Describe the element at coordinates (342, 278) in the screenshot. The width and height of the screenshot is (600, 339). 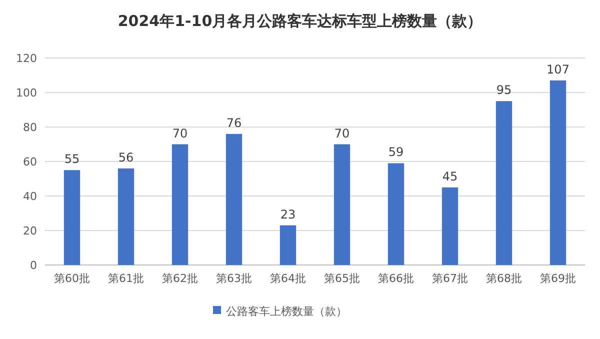
I see `x-tick-label: 第65批` at that location.